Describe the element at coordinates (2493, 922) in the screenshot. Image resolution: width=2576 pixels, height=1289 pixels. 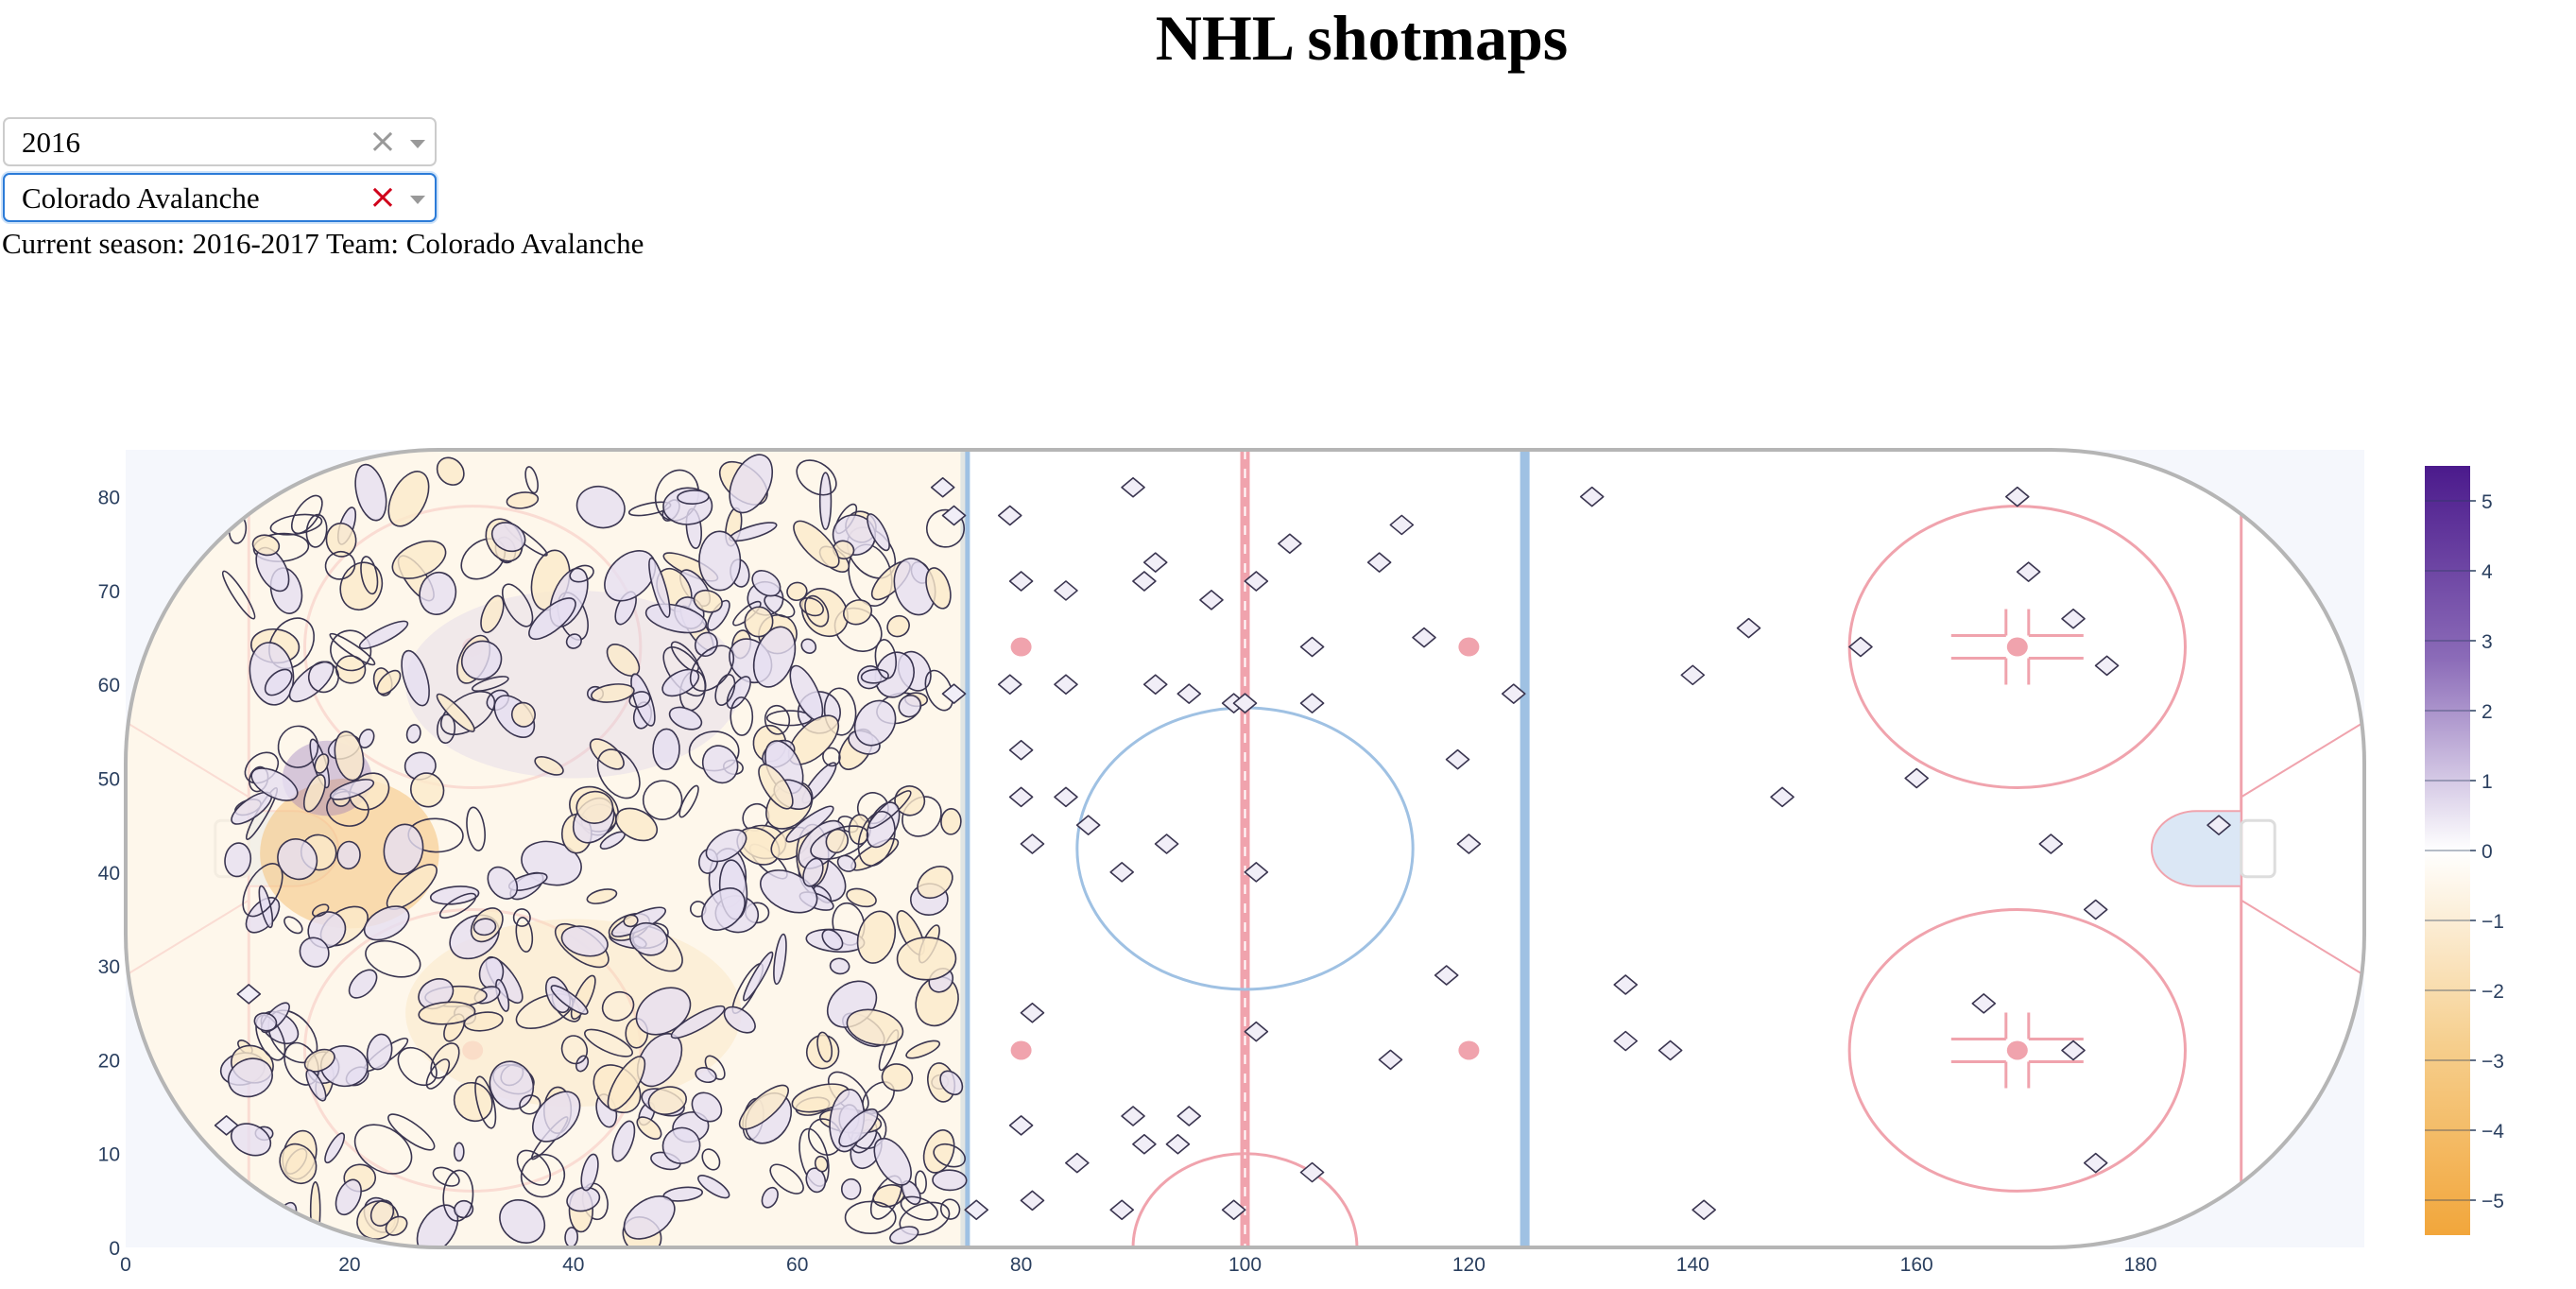
I see `colorbar-tick-label: −1` at that location.